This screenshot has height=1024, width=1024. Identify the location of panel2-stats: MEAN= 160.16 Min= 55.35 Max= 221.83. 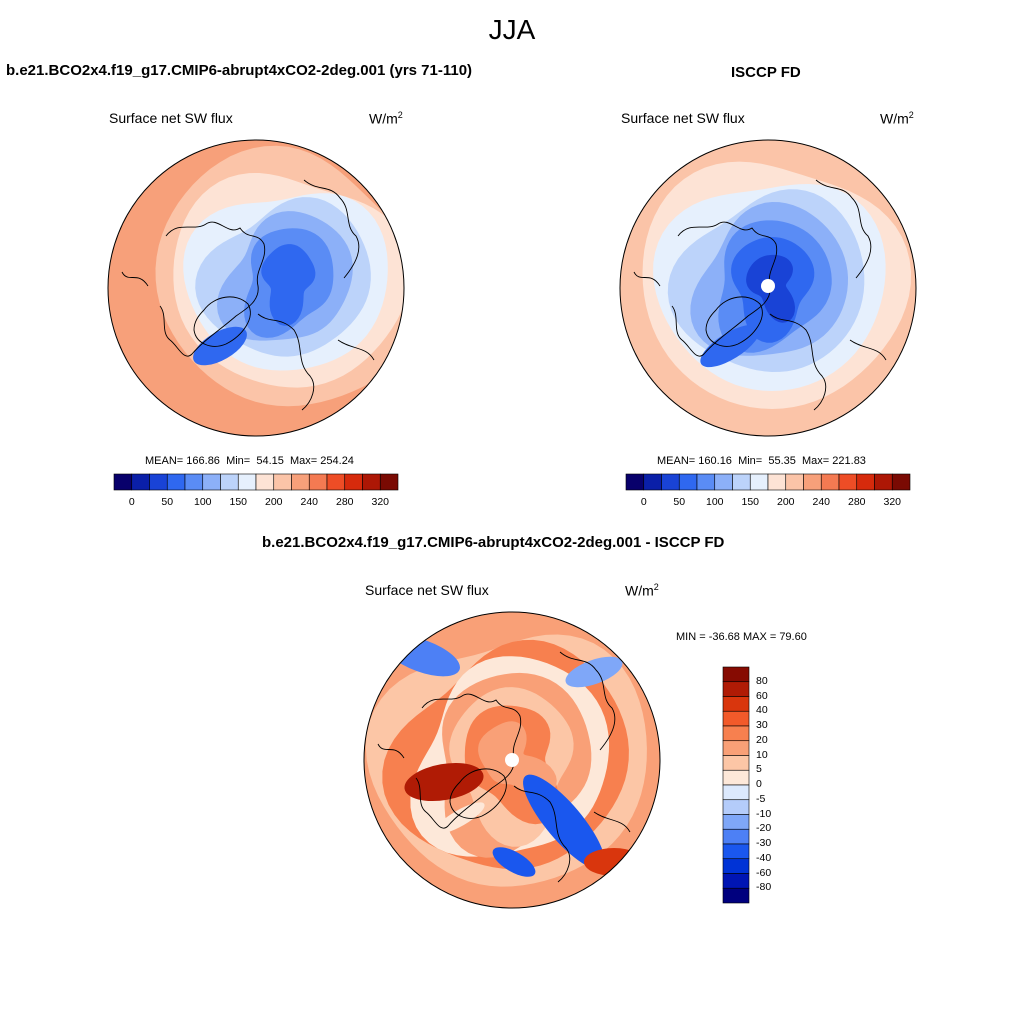
(761, 461).